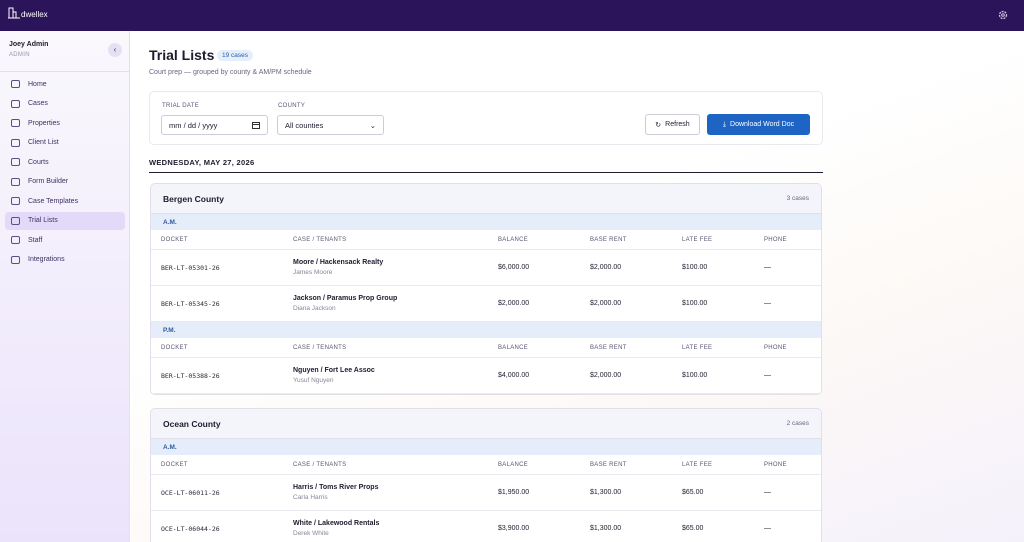  I want to click on nav-item: Integrations, so click(65, 260).